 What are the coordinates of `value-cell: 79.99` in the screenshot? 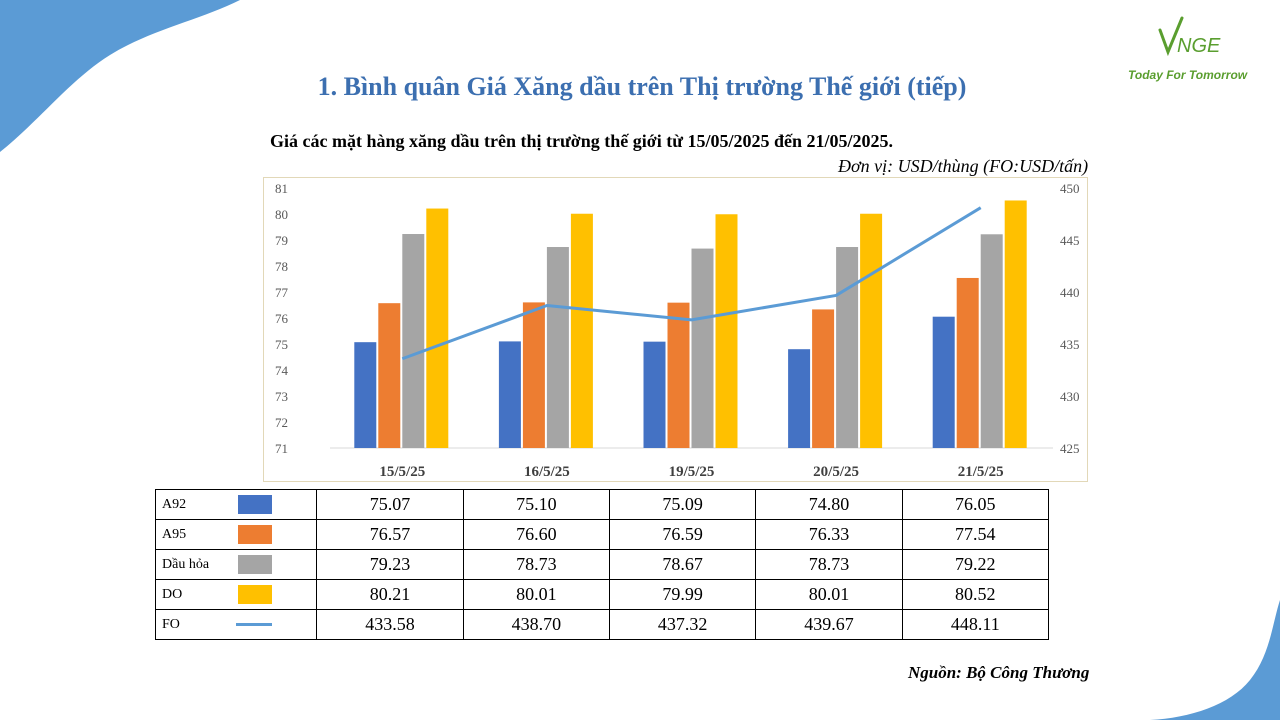 It's located at (682, 594).